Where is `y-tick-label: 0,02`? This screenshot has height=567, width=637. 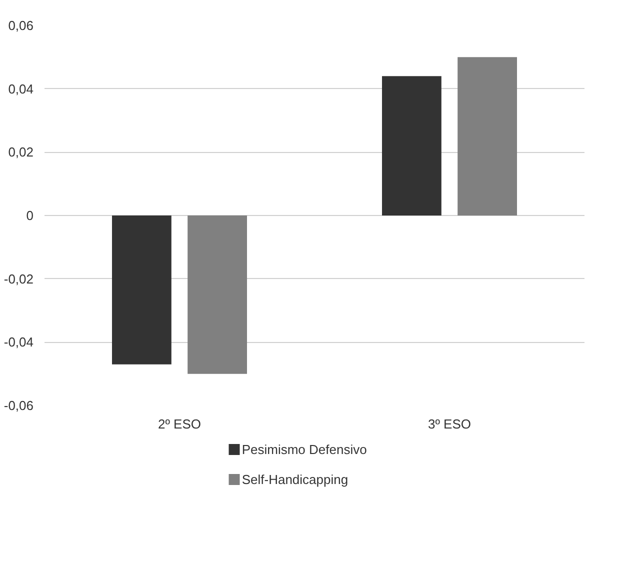 y-tick-label: 0,02 is located at coordinates (21, 152).